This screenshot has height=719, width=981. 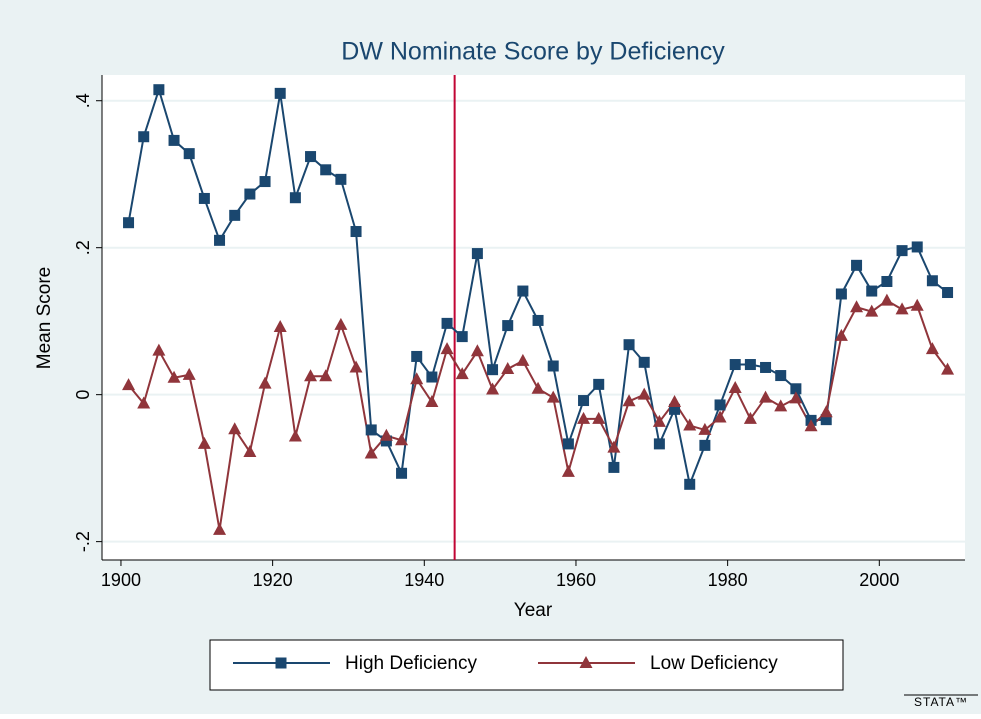 What do you see at coordinates (941, 702) in the screenshot?
I see `logo: STATA™` at bounding box center [941, 702].